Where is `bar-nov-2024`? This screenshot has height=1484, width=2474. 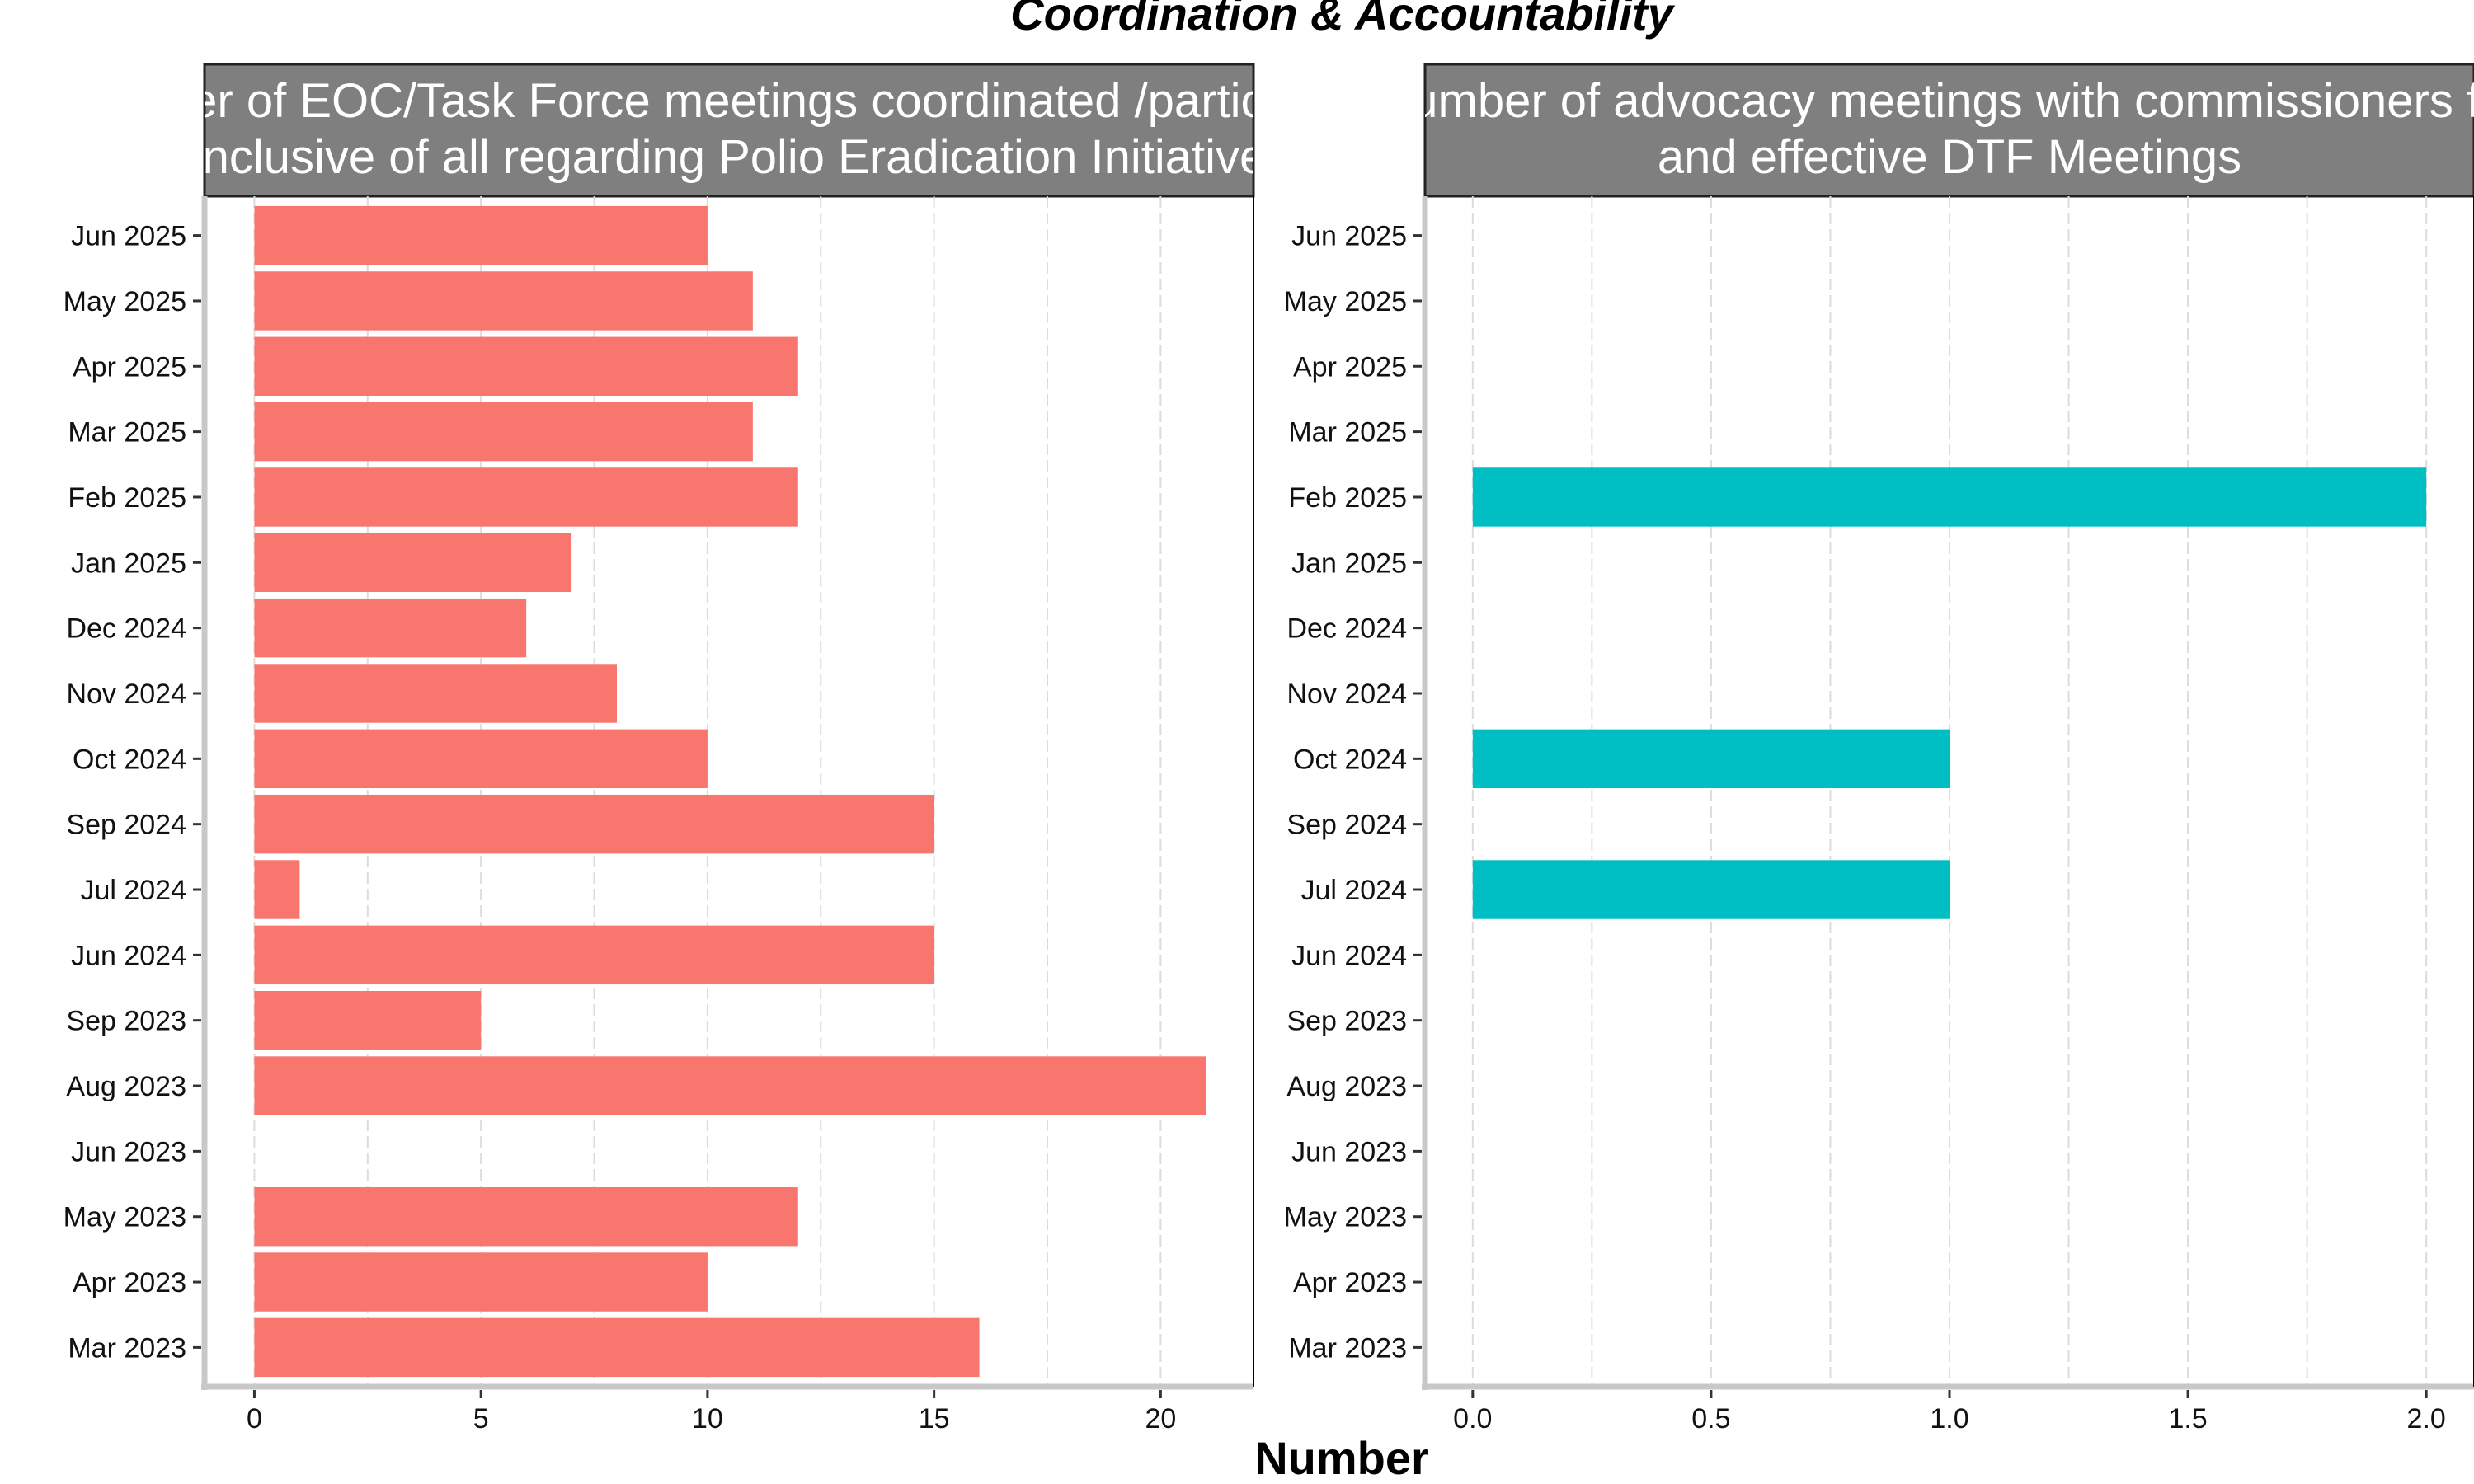 bar-nov-2024 is located at coordinates (436, 693).